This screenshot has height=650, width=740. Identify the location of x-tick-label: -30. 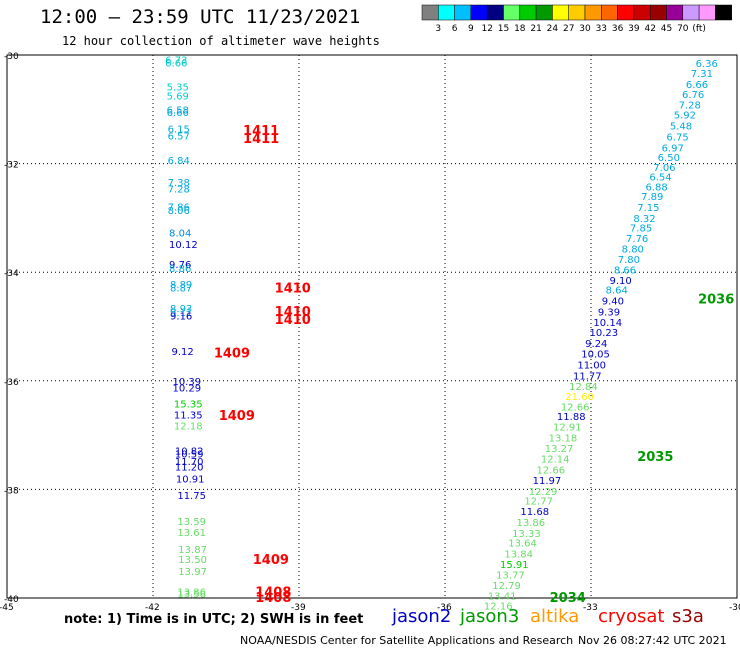
(734, 608).